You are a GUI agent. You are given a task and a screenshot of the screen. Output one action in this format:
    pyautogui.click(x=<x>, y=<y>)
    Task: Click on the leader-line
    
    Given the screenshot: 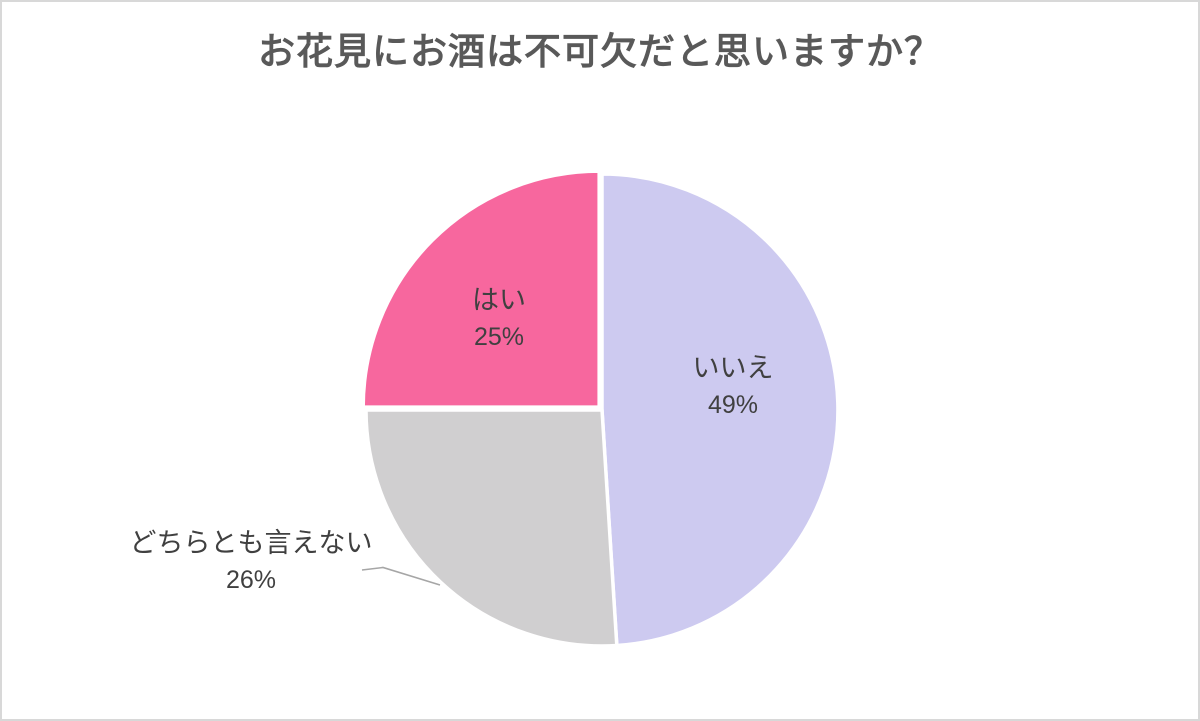 What is the action you would take?
    pyautogui.click(x=401, y=576)
    